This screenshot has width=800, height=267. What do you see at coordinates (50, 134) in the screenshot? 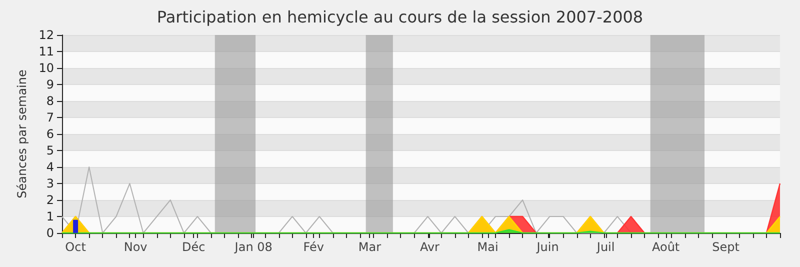
I see `y-tick-label: 6` at bounding box center [50, 134].